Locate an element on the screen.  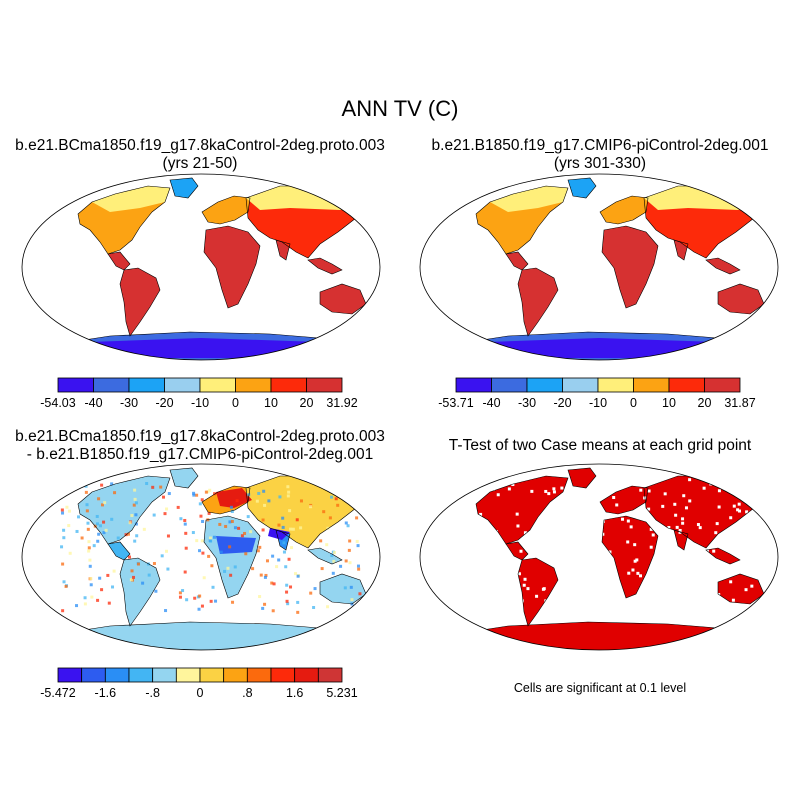
colorbar-case1: -54.03 -40 -30 -20 -10 0 10 20 31.92 is located at coordinates (199, 393).